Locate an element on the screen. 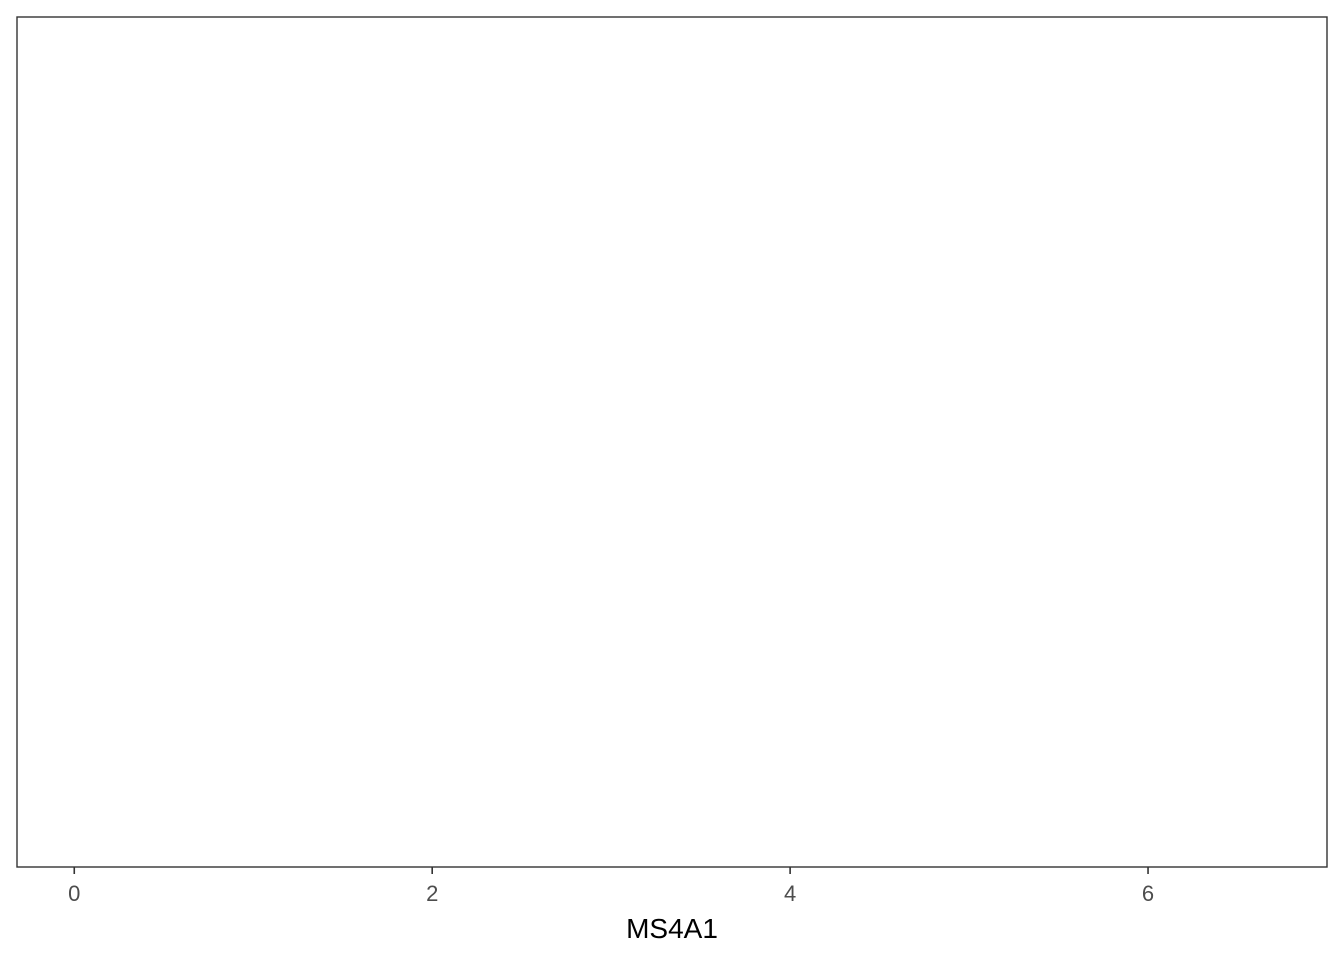 The height and width of the screenshot is (960, 1344). x-tick-label: 0 is located at coordinates (74, 893).